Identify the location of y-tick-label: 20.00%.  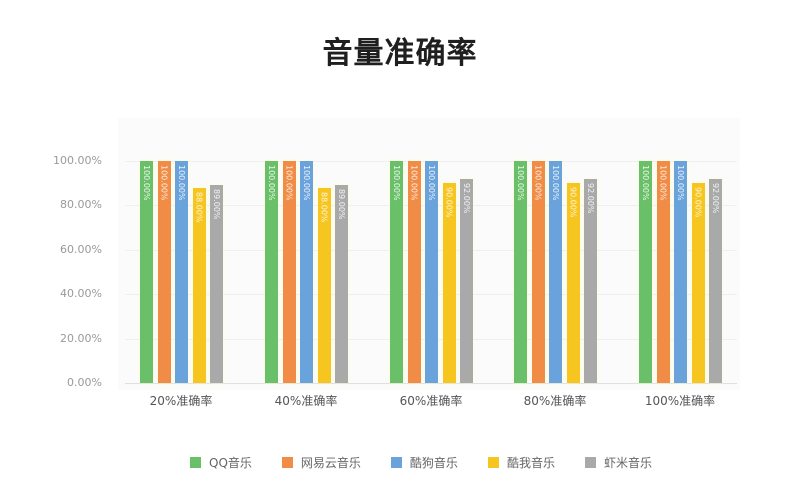
(81, 338).